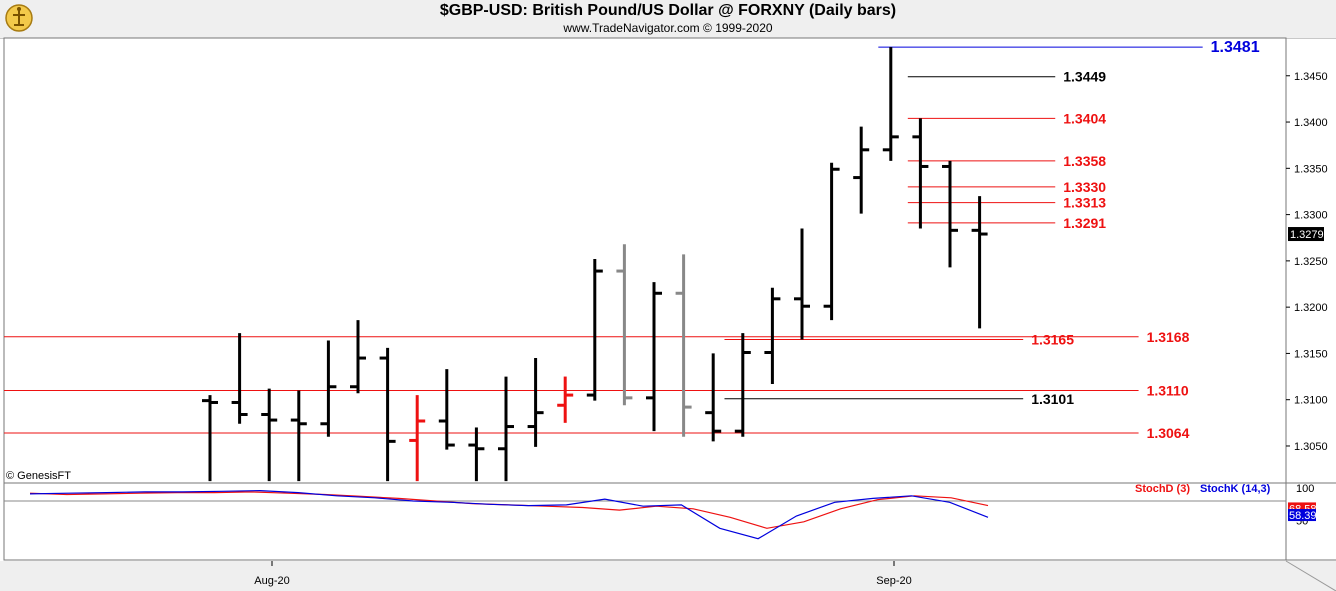  I want to click on last-price-box, so click(1306, 234).